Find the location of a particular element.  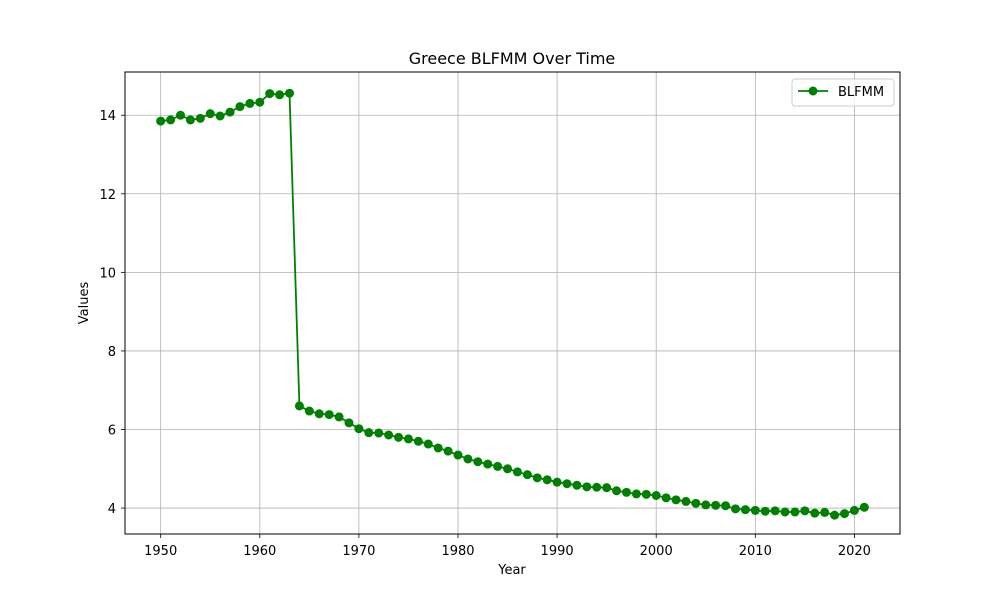

y-tick-label: 8 is located at coordinates (112, 352).